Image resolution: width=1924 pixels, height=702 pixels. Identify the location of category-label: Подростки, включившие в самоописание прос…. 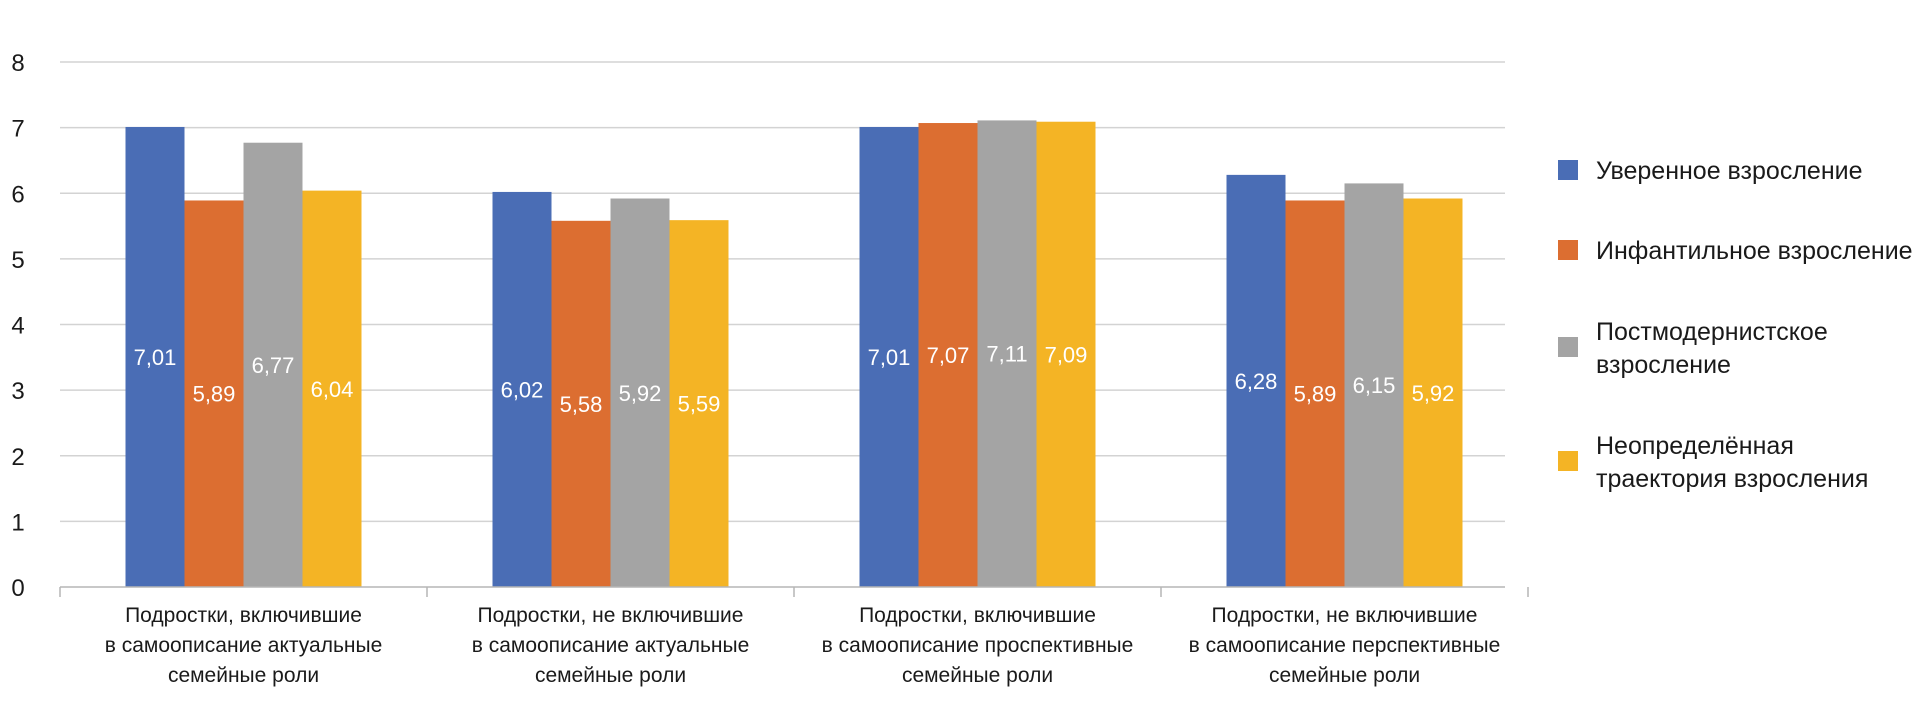
(978, 645).